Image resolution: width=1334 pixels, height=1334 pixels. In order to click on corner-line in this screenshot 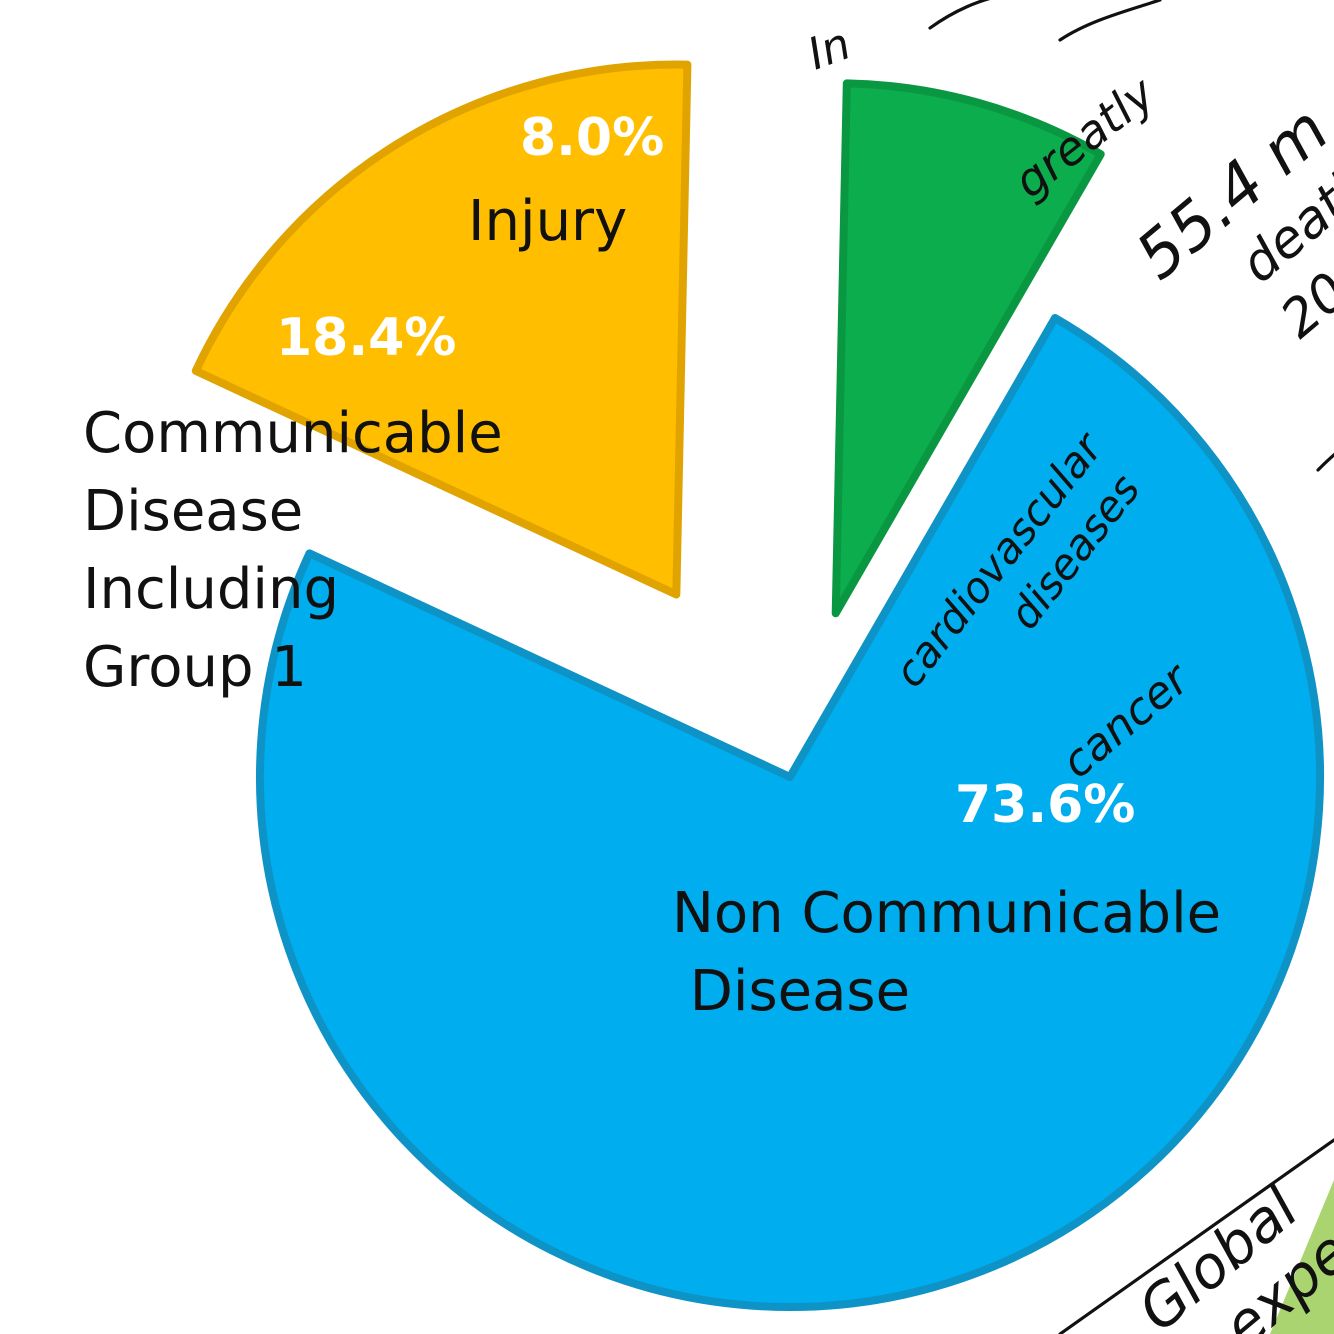, I will do `click(1196, 1236)`.